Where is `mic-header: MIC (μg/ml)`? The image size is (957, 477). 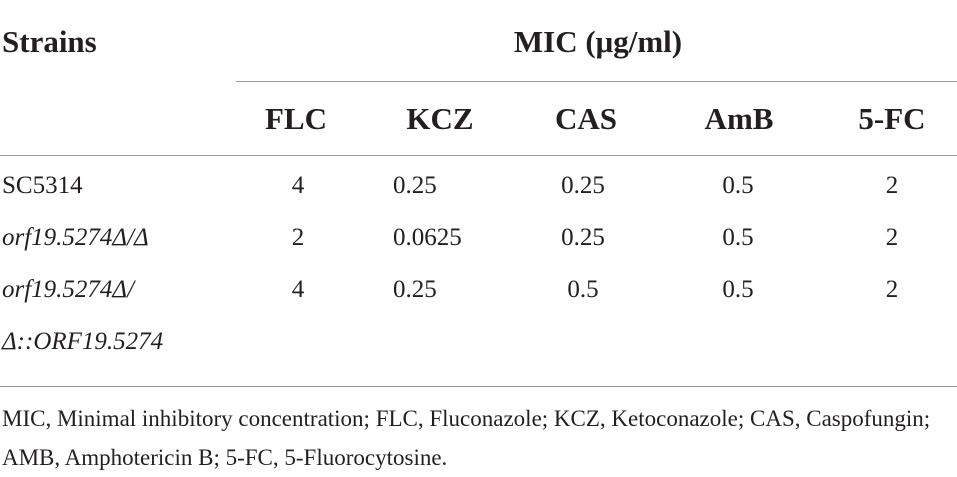
mic-header: MIC (μg/ml) is located at coordinates (598, 41).